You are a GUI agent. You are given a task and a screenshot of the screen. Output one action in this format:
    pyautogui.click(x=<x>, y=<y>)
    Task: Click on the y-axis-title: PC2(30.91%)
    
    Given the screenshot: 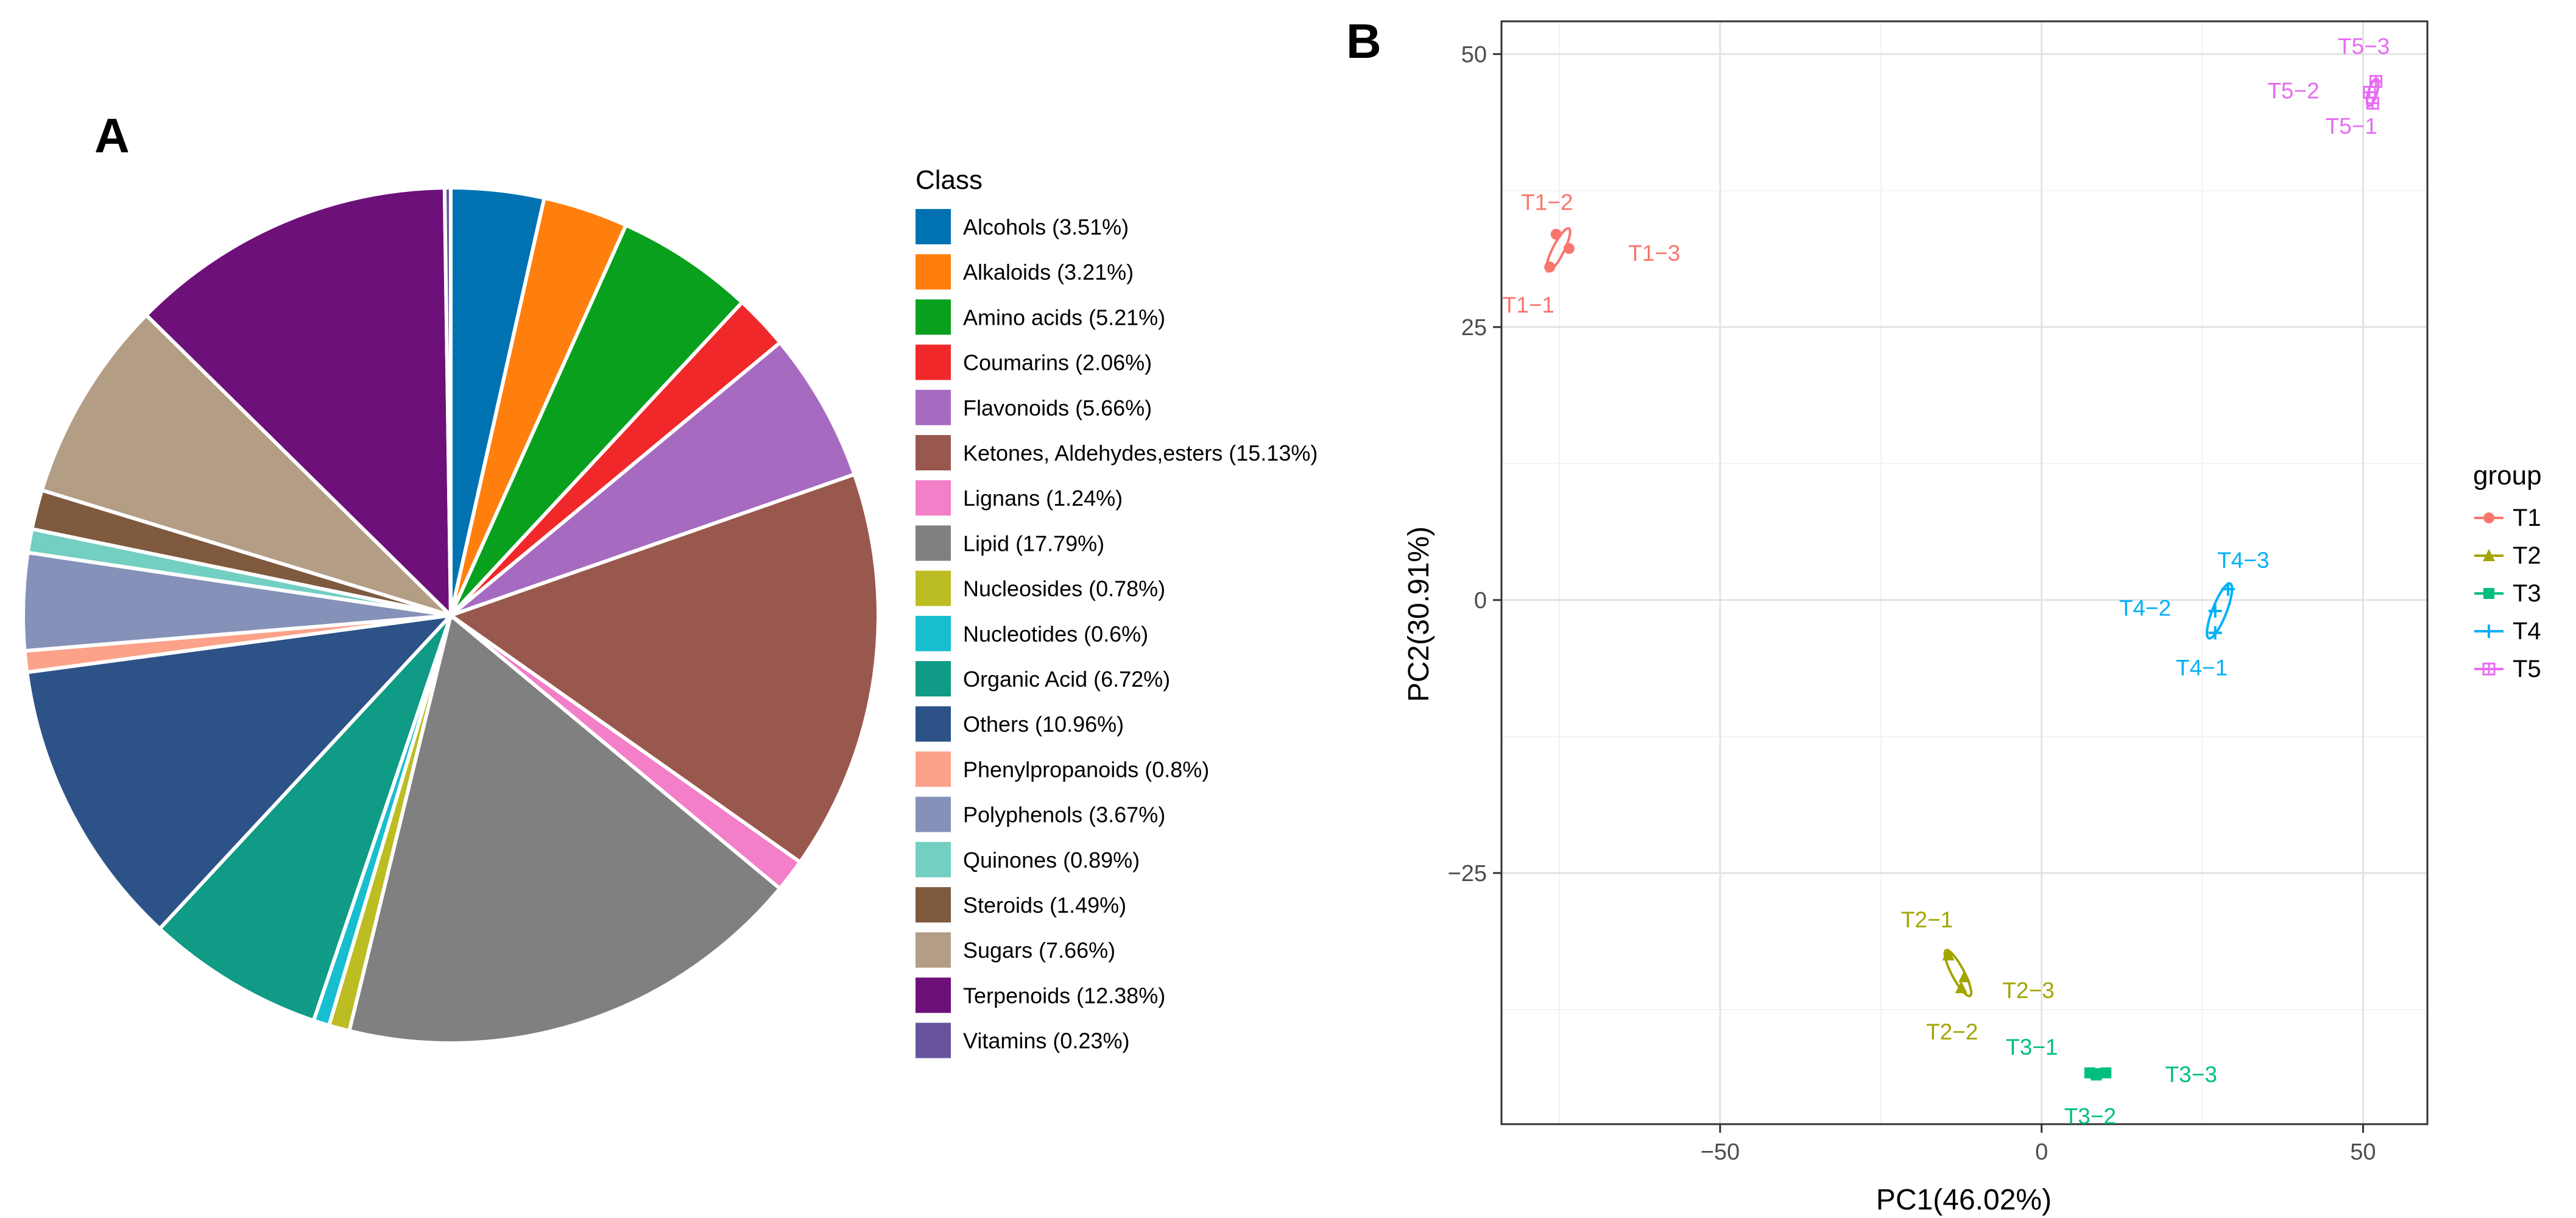 What is the action you would take?
    pyautogui.click(x=1419, y=614)
    